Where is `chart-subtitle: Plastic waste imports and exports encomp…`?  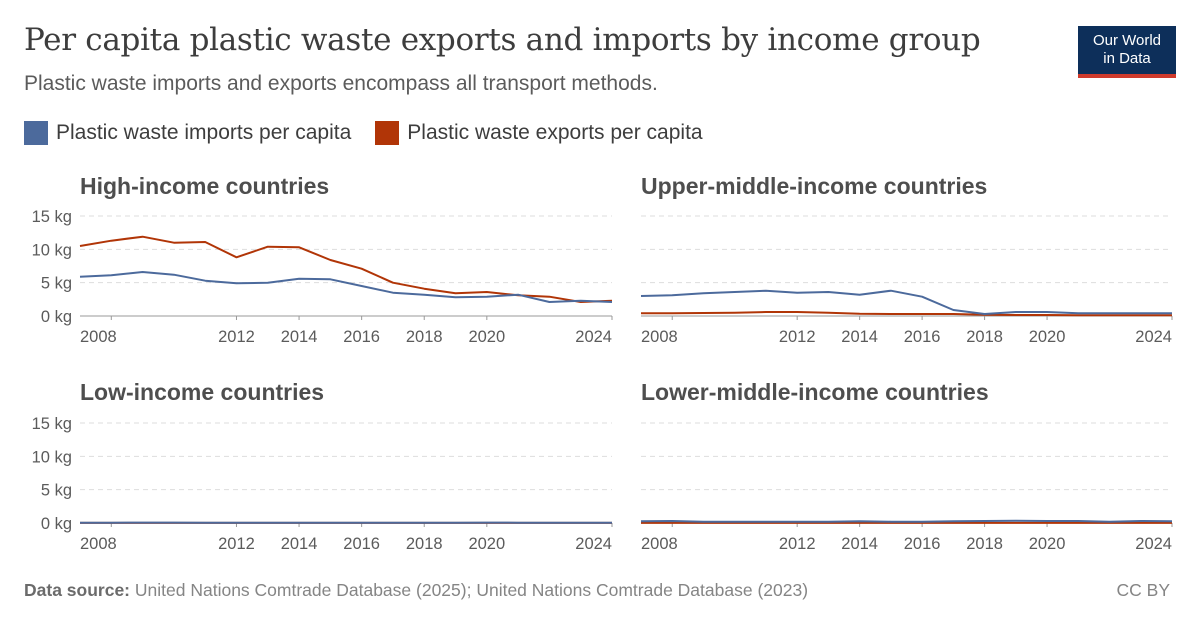 chart-subtitle: Plastic waste imports and exports encomp… is located at coordinates (341, 83).